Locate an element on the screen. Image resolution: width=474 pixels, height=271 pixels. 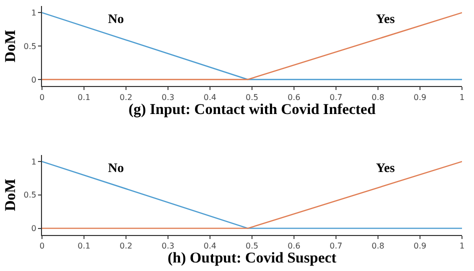
x-axis-title: (g) Input: Contact with Covid Infected is located at coordinates (252, 110).